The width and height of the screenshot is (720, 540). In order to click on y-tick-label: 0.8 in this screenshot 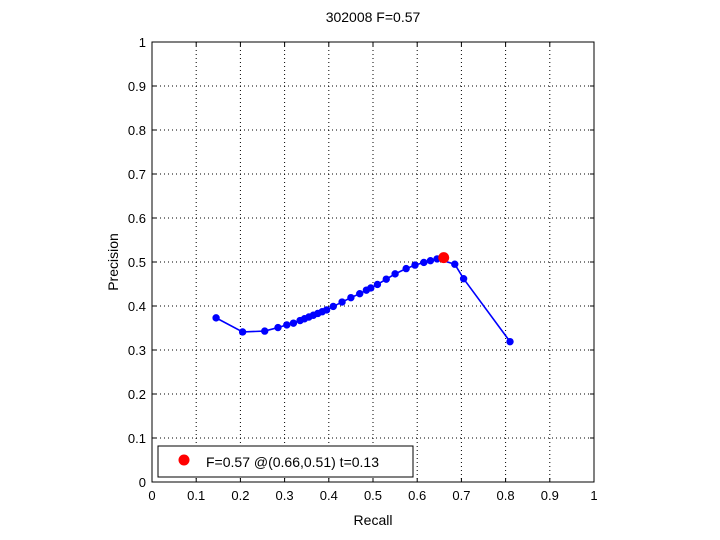, I will do `click(137, 130)`.